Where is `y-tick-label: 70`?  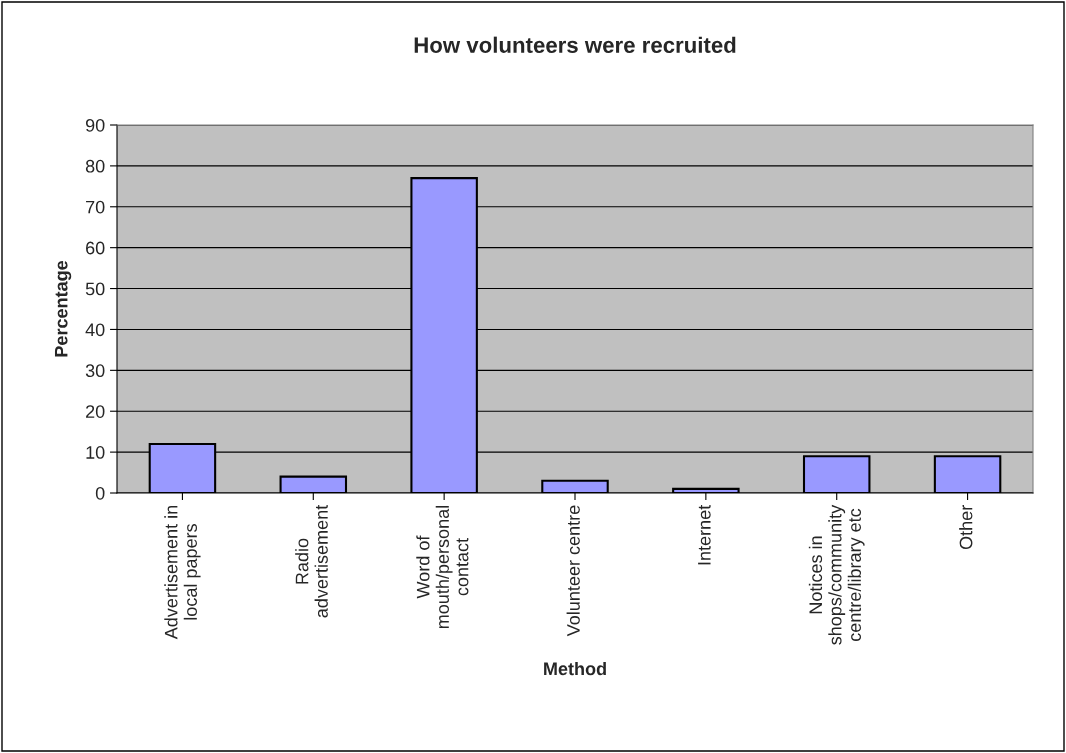
y-tick-label: 70 is located at coordinates (95, 207).